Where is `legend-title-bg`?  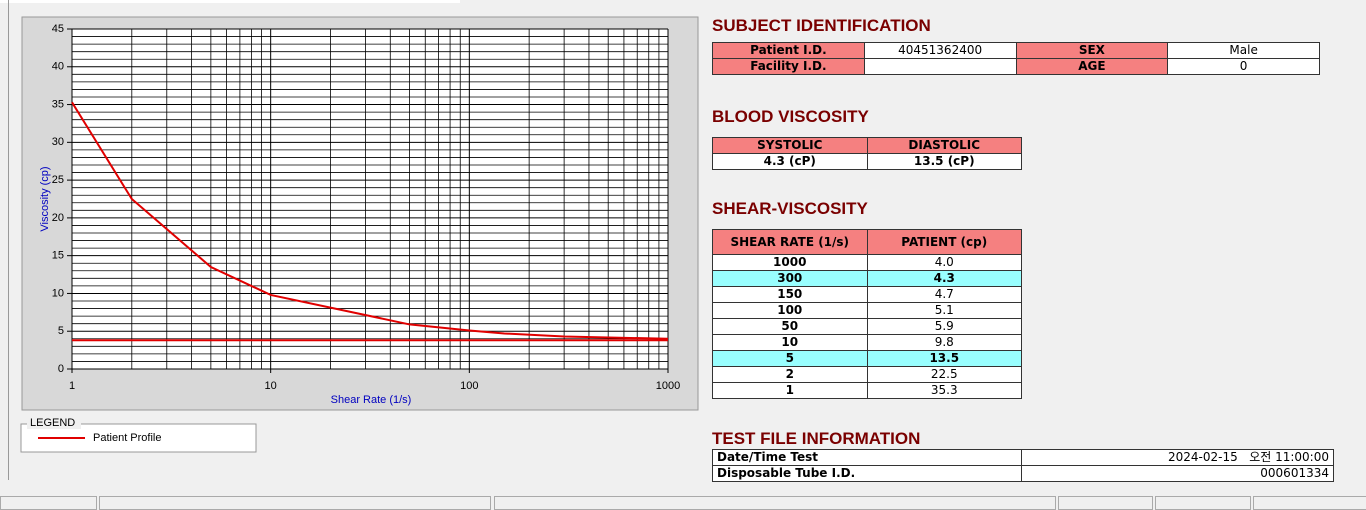
legend-title-bg is located at coordinates (54, 423).